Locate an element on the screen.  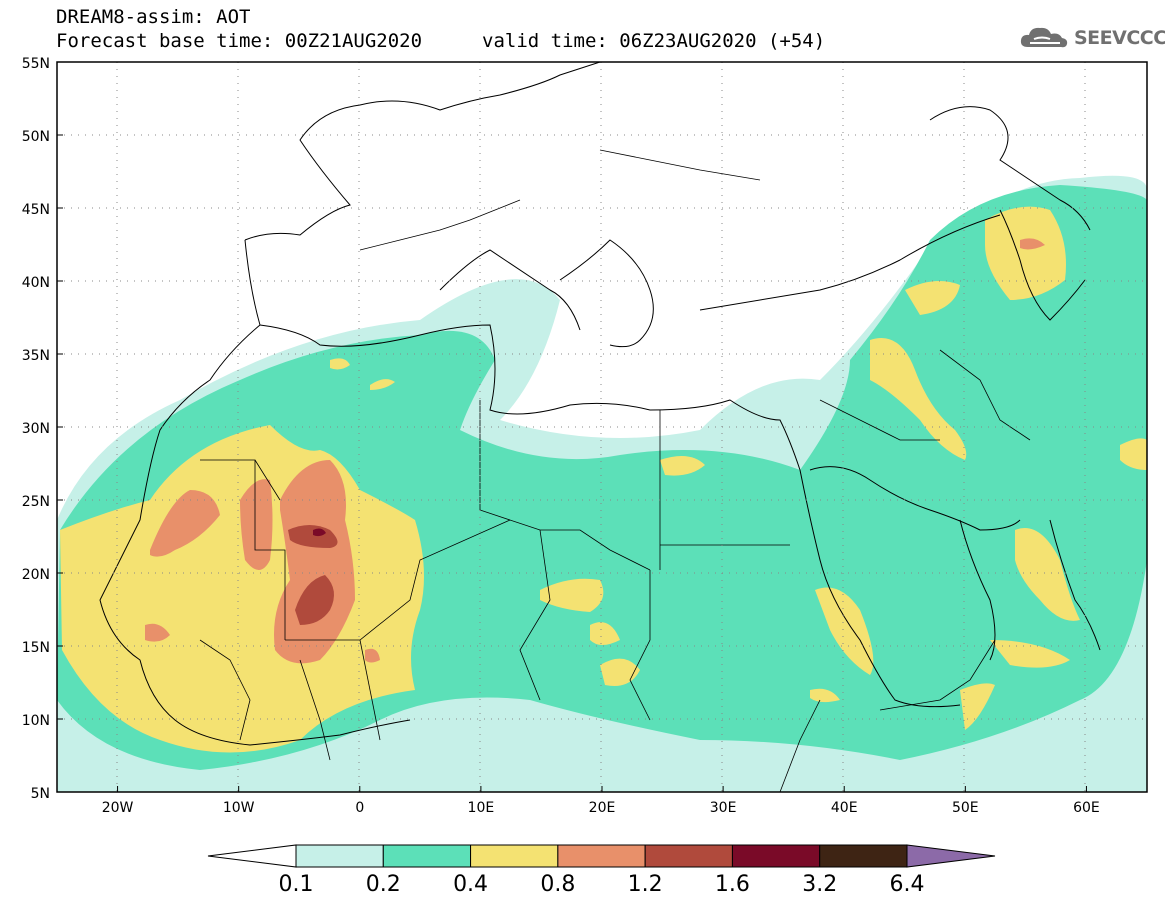
longitude-axis: 20W 10W 0 10E 20E 30E 40E 50E 60E is located at coordinates (601, 801).